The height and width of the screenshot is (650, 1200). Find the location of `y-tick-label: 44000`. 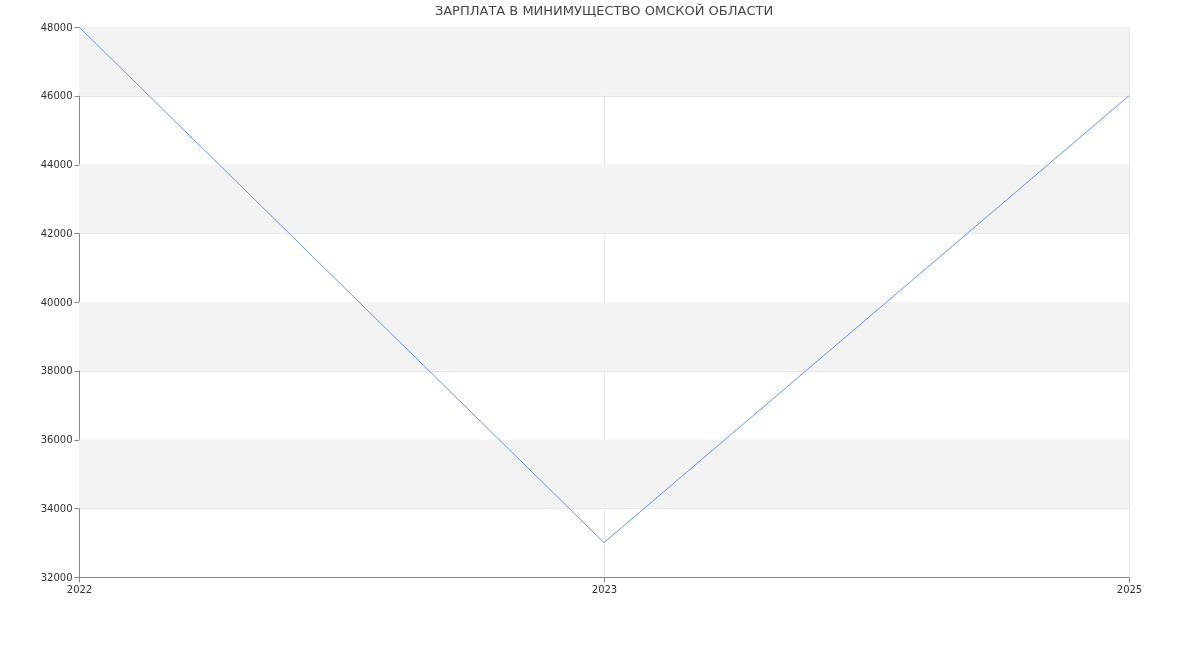

y-tick-label: 44000 is located at coordinates (56, 164).